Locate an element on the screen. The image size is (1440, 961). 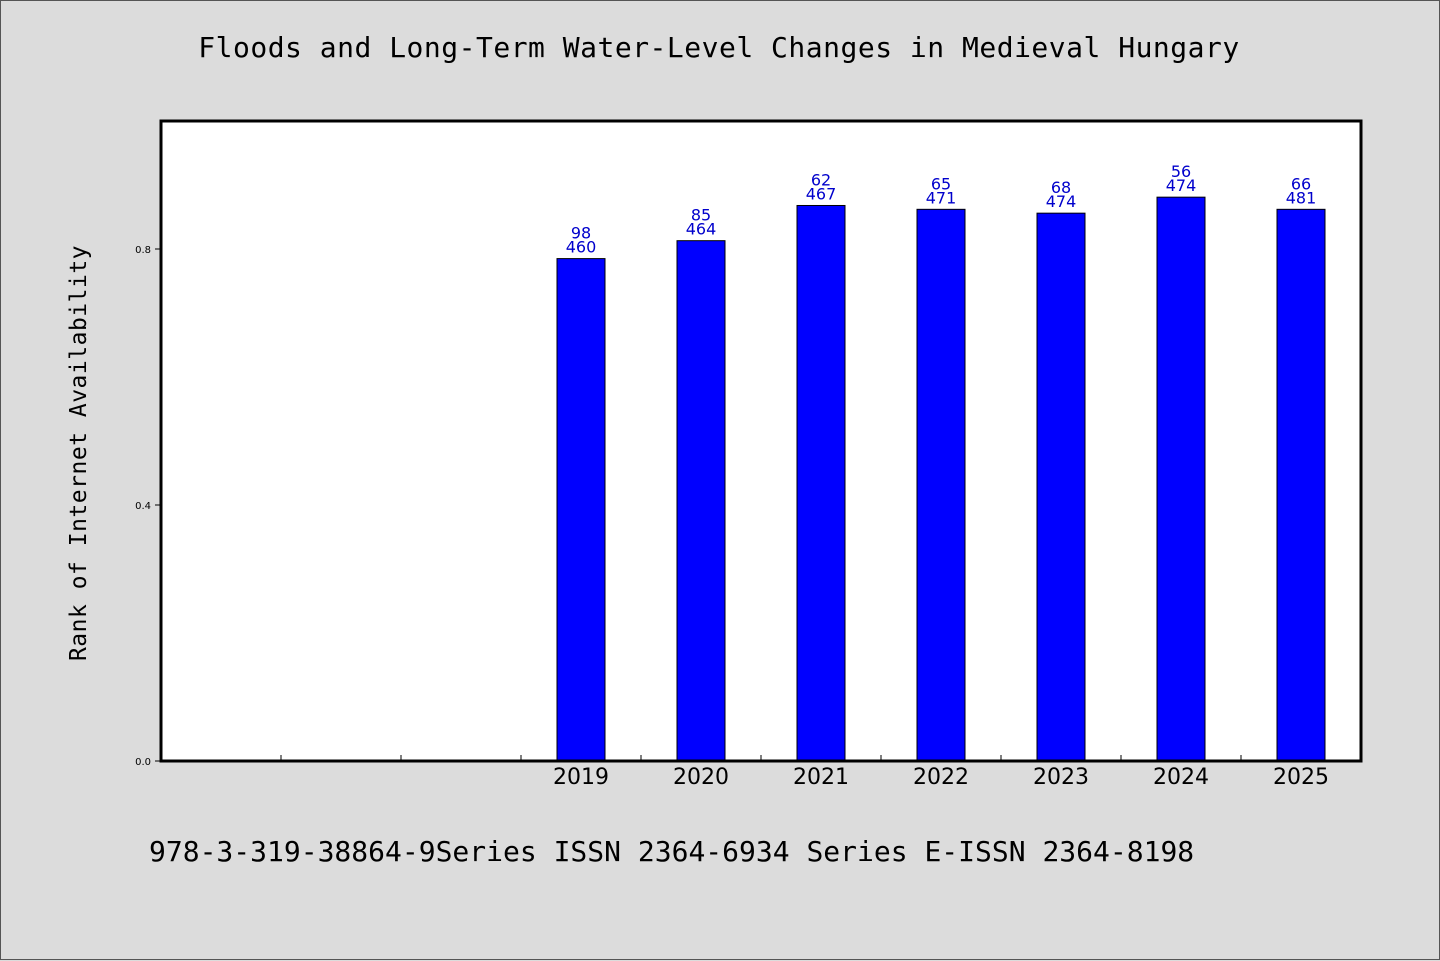
bar-label-top: 66 is located at coordinates (1301, 183).